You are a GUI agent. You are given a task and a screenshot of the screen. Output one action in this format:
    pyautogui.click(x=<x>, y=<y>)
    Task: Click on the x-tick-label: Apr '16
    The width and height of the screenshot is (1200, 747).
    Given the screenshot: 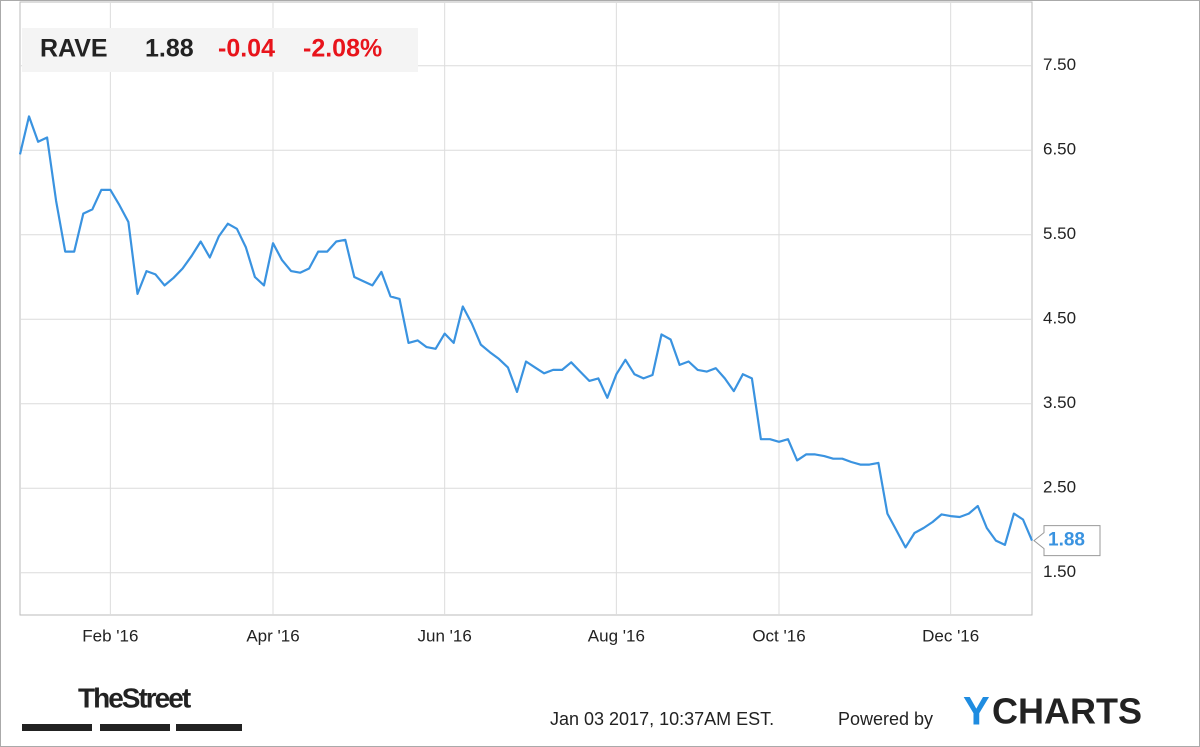 What is the action you would take?
    pyautogui.click(x=272, y=635)
    